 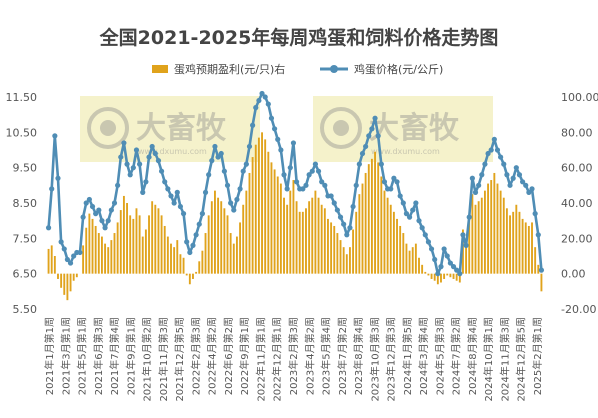 I want to click on x-axis-tick-label: 2021年9月第1周, so click(x=130, y=356).